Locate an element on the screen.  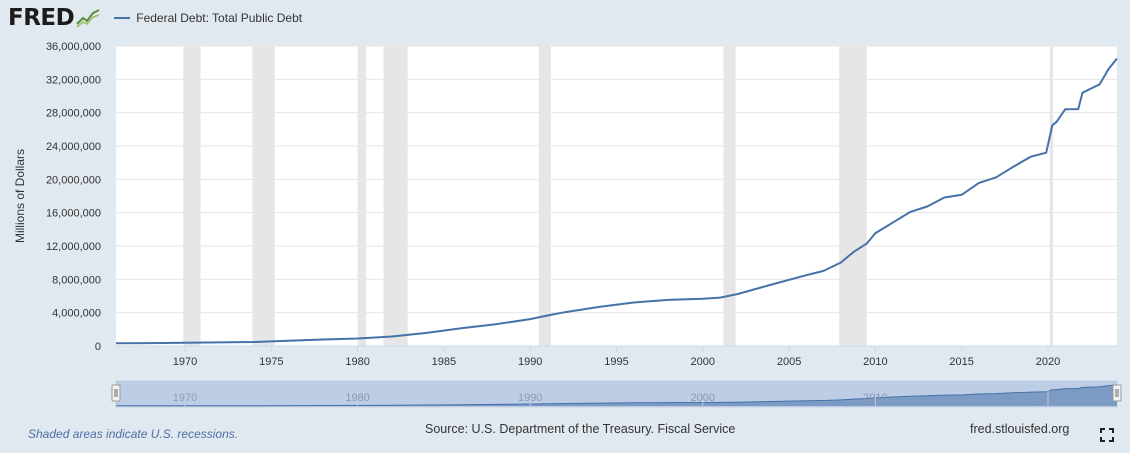
range-navigator: 1970 1980 1990 2000 2010 2020 is located at coordinates (616, 394).